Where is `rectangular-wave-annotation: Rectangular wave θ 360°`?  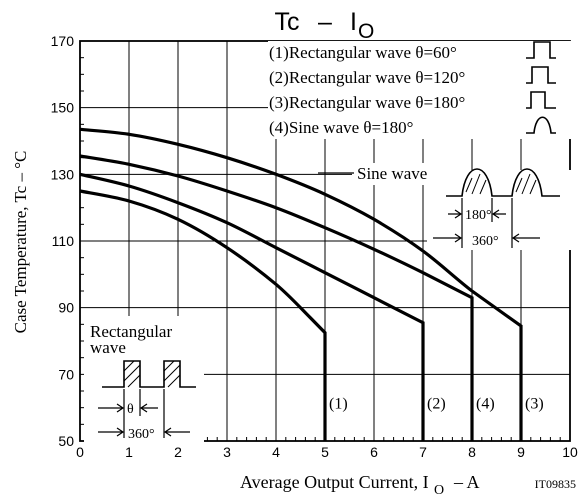
rectangular-wave-annotation: Rectangular wave θ 360° is located at coordinates (144, 380).